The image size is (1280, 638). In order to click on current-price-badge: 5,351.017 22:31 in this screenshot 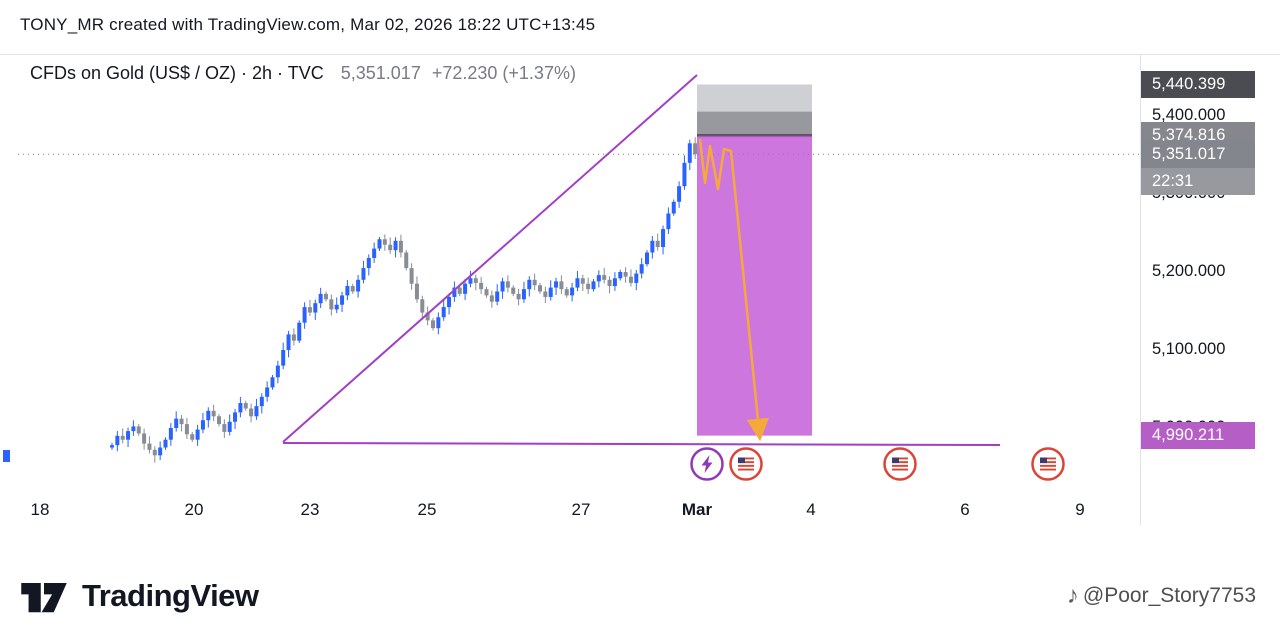, I will do `click(1198, 167)`.